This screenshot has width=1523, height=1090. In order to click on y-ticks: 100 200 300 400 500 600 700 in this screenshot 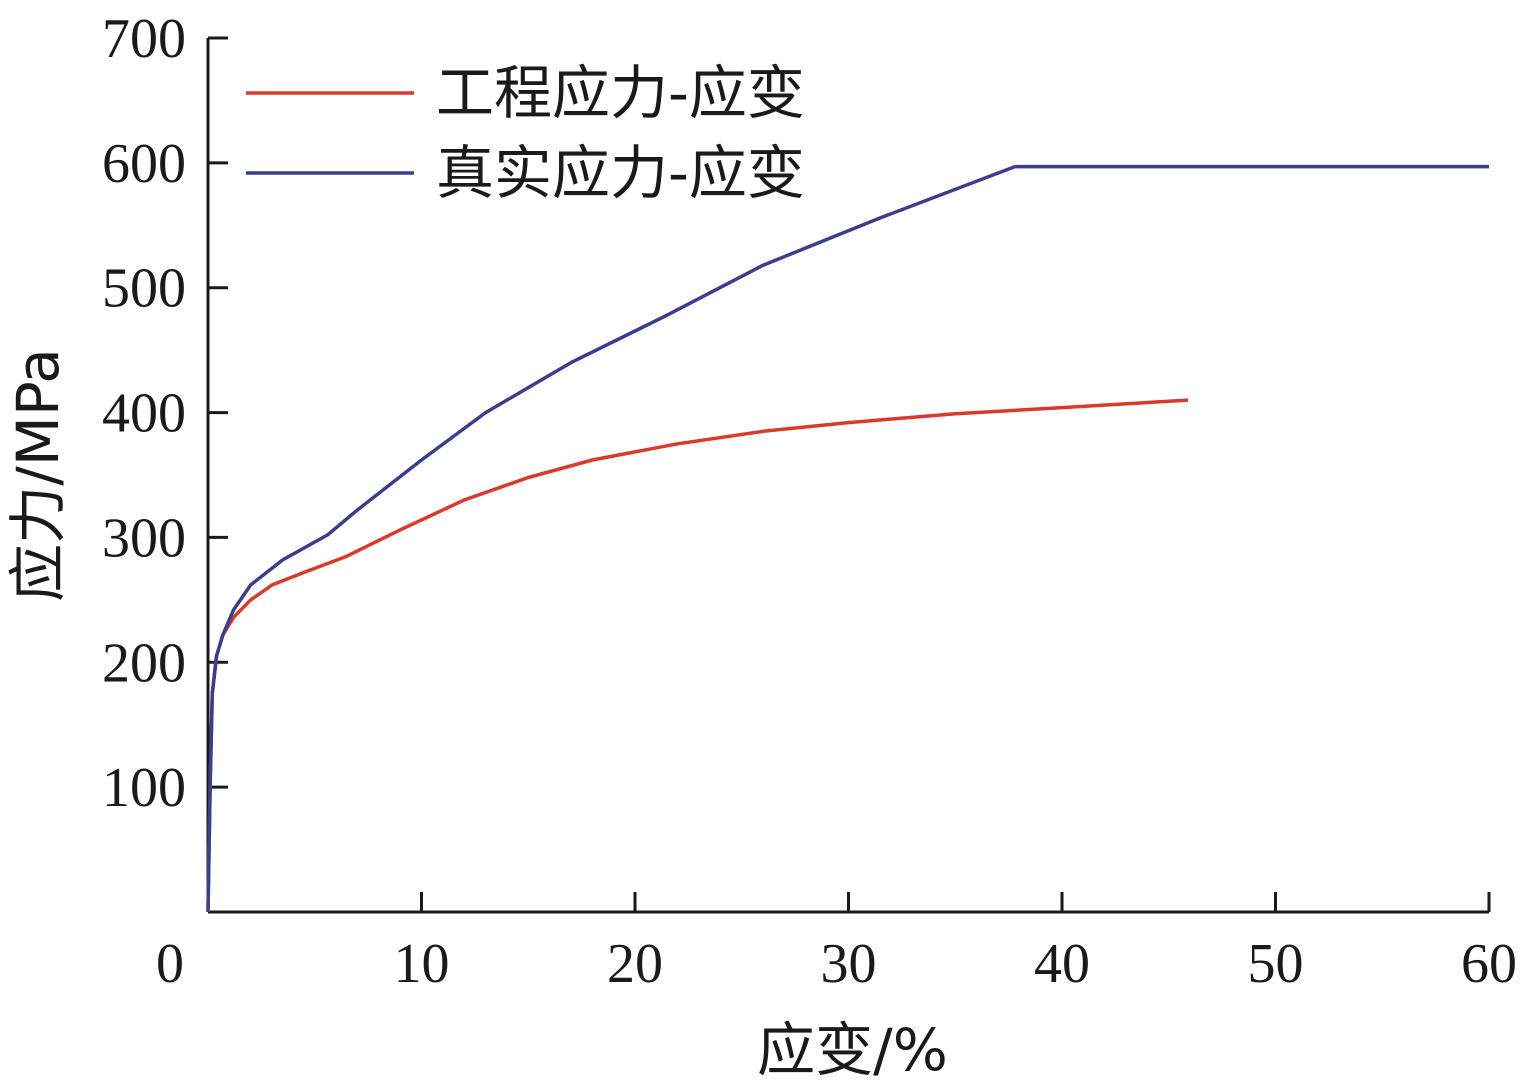, I will do `click(165, 413)`.